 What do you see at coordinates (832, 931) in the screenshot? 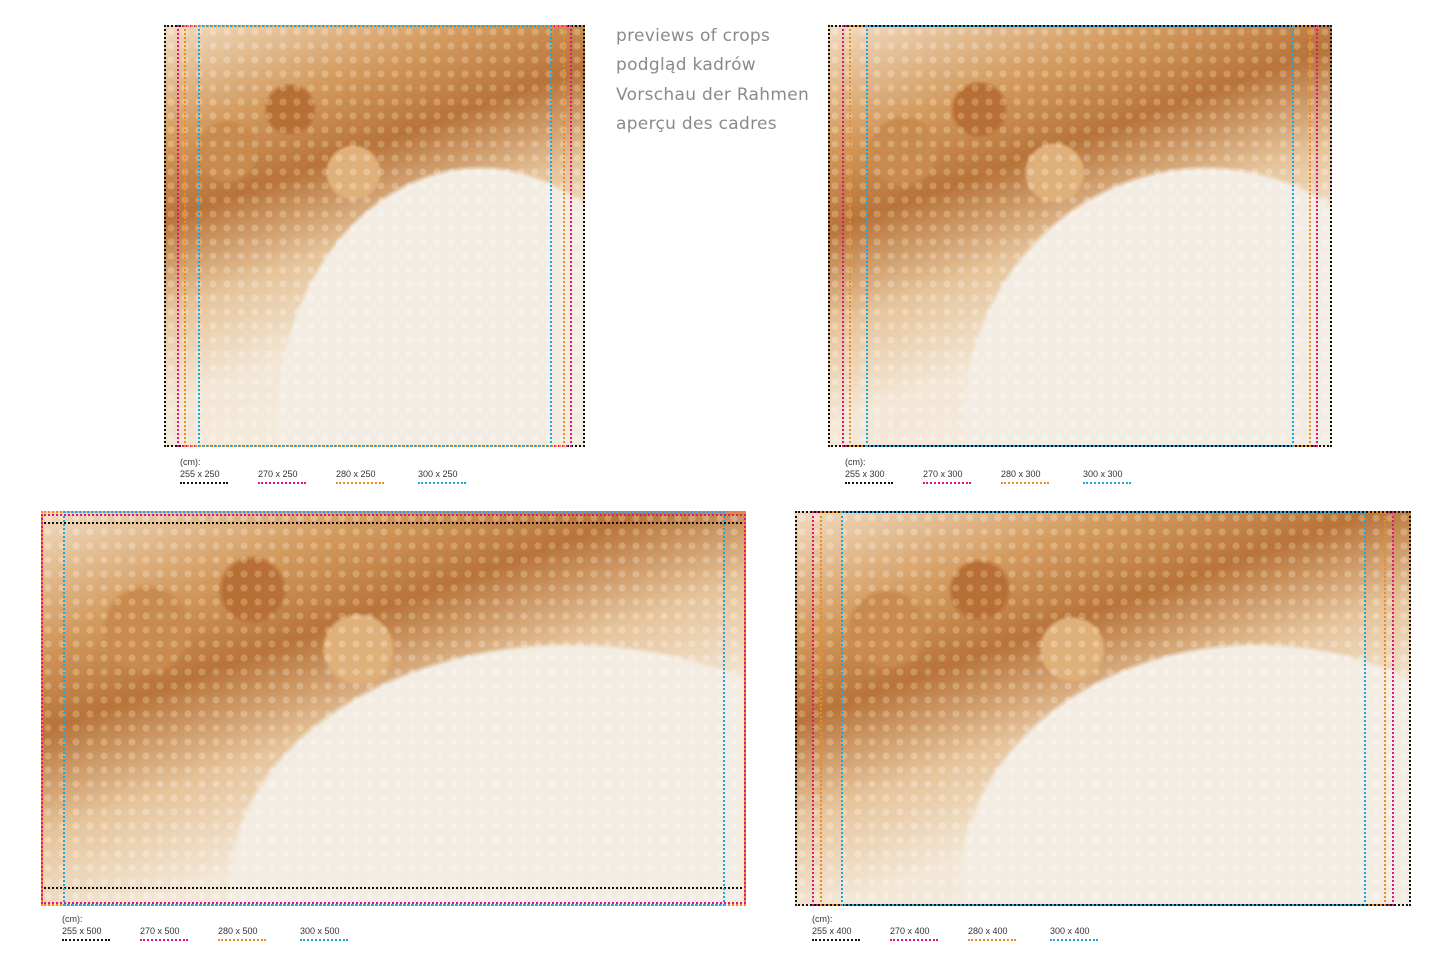
I see `size-label: 255 x 400` at bounding box center [832, 931].